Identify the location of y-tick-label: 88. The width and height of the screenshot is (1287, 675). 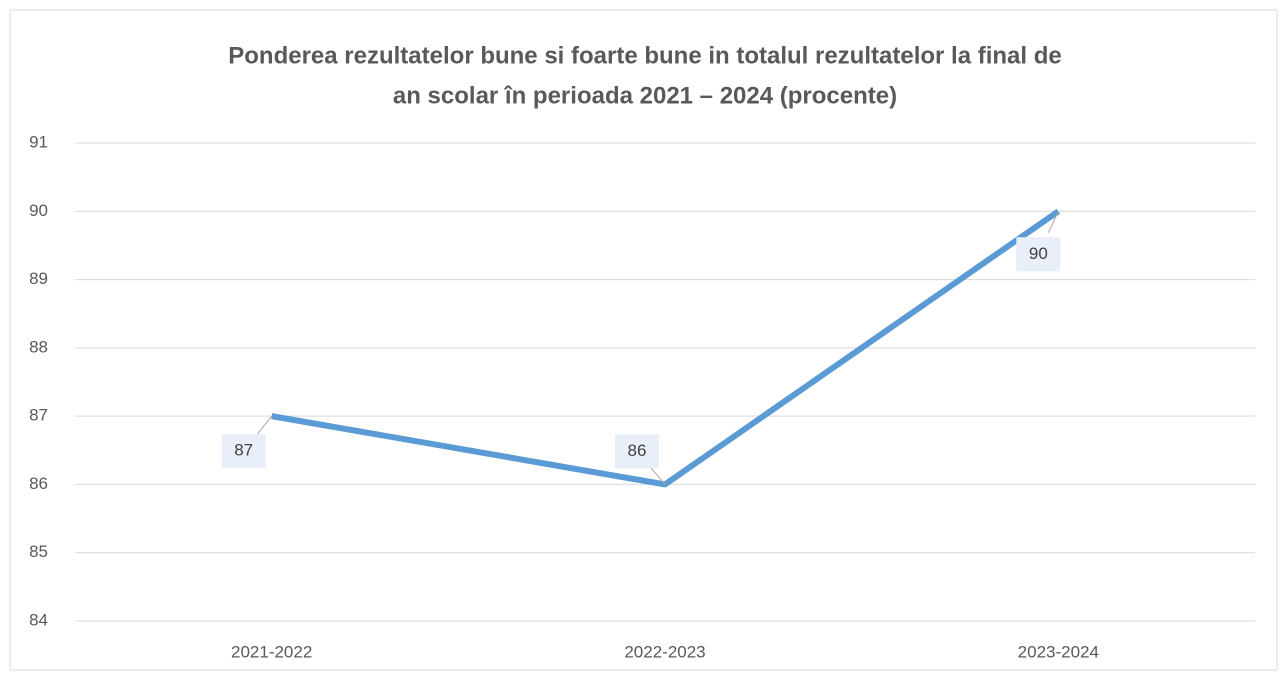
(38, 346).